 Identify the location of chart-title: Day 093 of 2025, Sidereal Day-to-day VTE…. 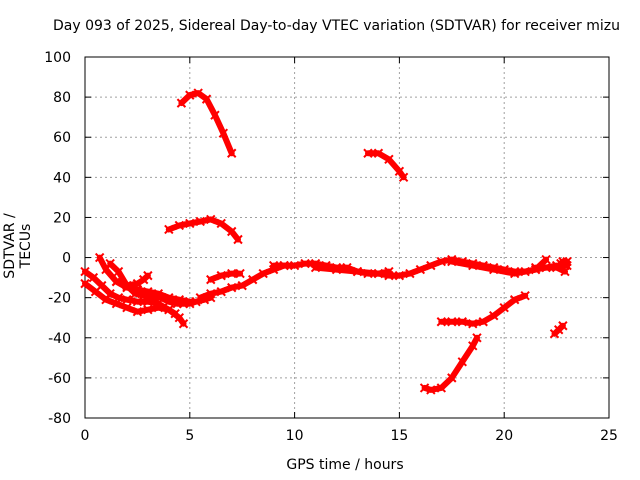
(336, 26).